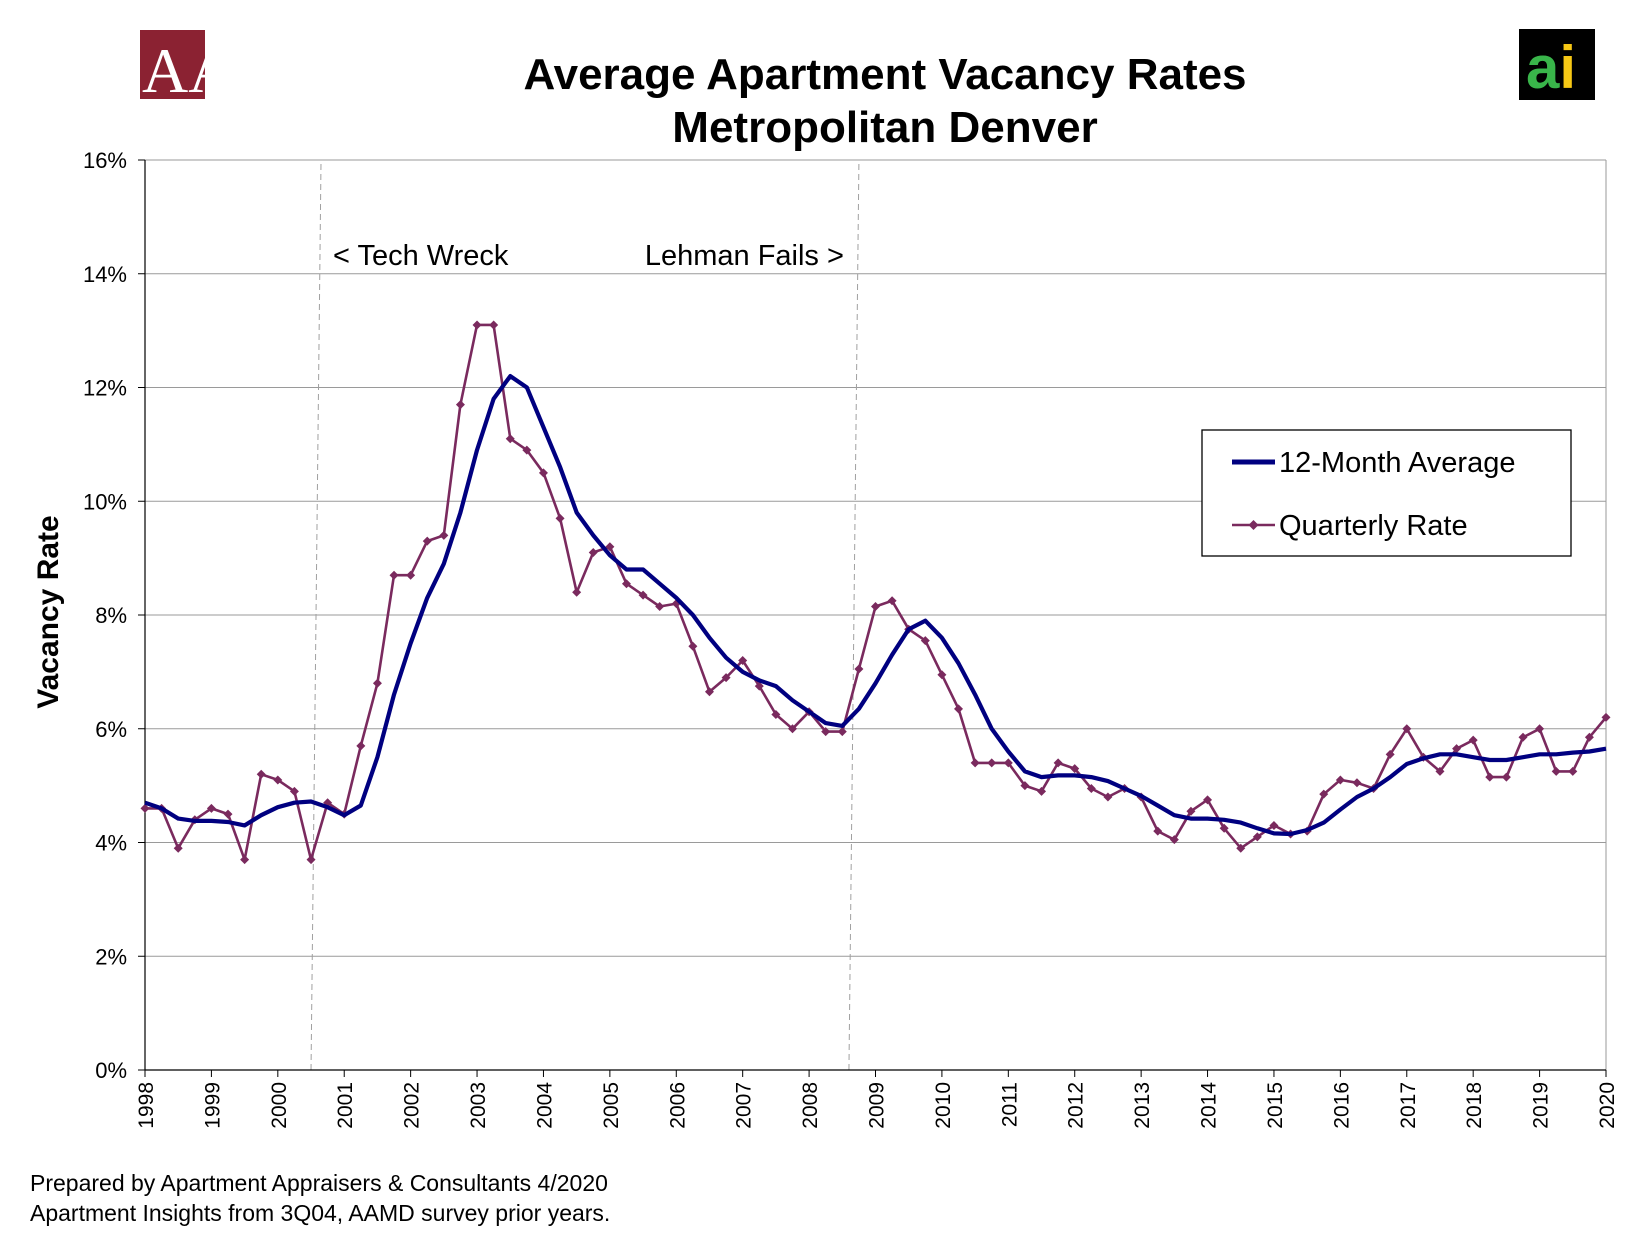 The width and height of the screenshot is (1650, 1245). Describe the element at coordinates (279, 1105) in the screenshot. I see `x-tick-label: 2000` at that location.